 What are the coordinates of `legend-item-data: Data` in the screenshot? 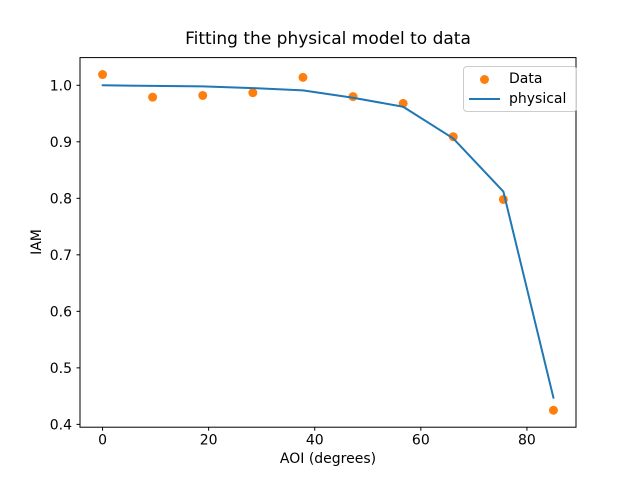 It's located at (517, 79).